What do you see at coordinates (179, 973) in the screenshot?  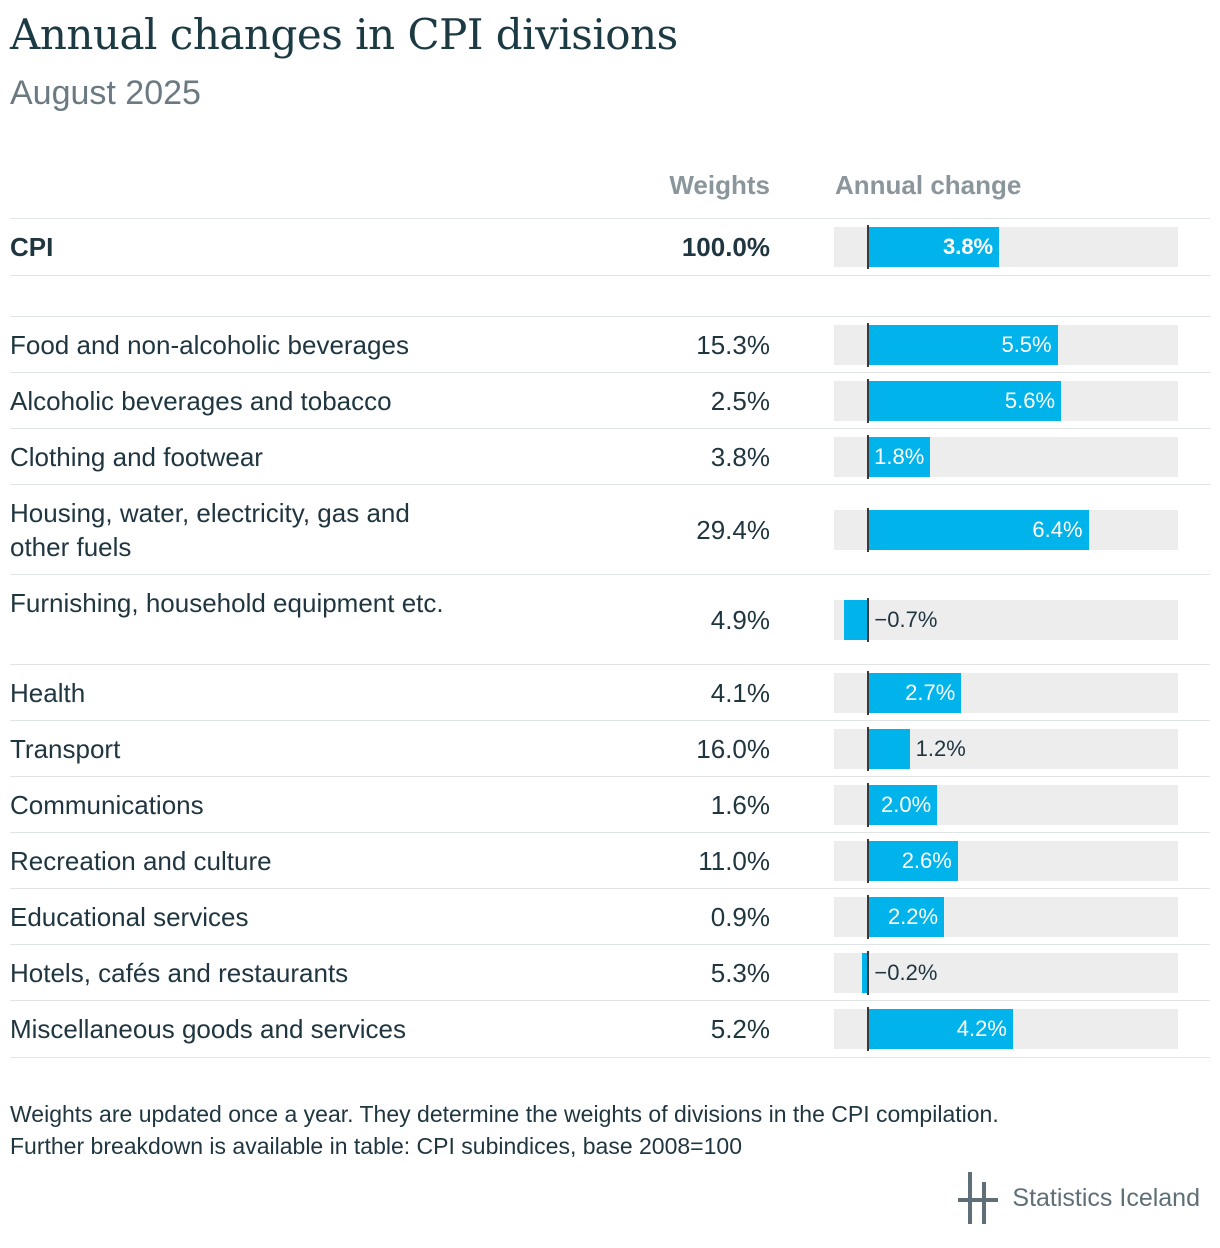 I see `row-label: Hotels, cafés and restaurants` at bounding box center [179, 973].